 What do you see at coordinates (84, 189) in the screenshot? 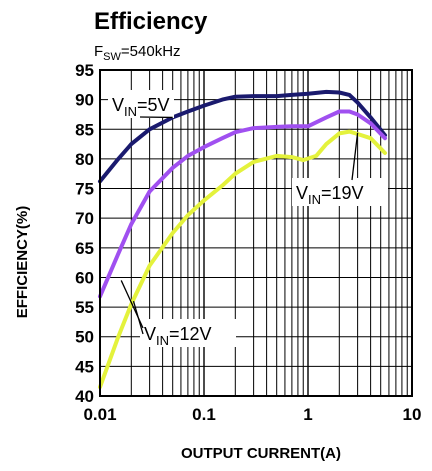
I see `y-tick-label: 75` at bounding box center [84, 189].